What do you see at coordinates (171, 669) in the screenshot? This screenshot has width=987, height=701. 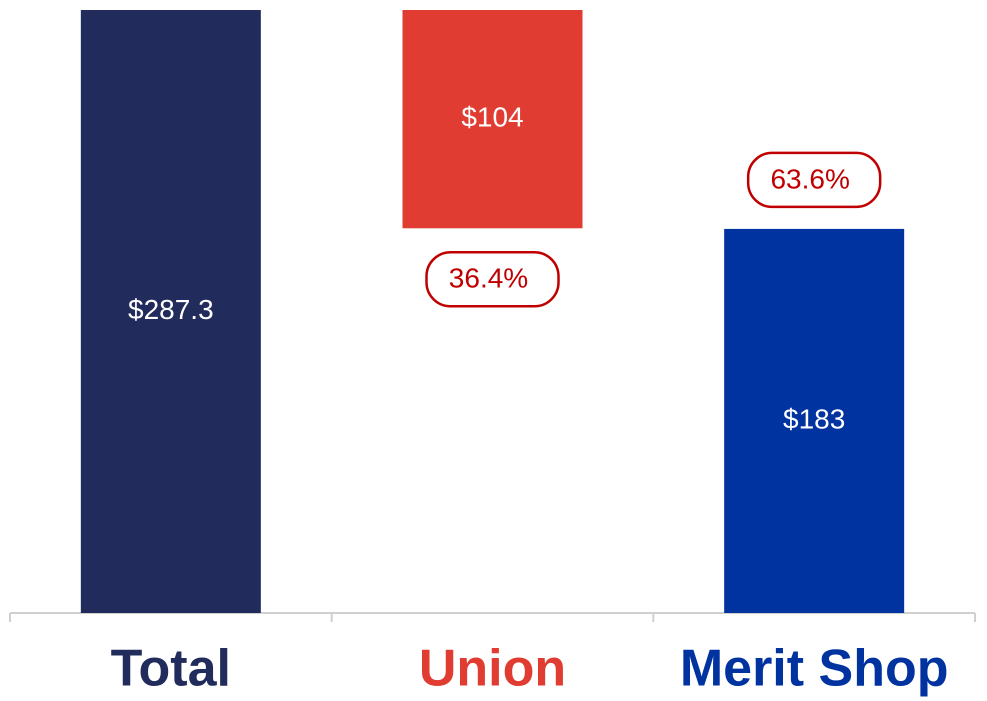 I see `category-label: Total` at bounding box center [171, 669].